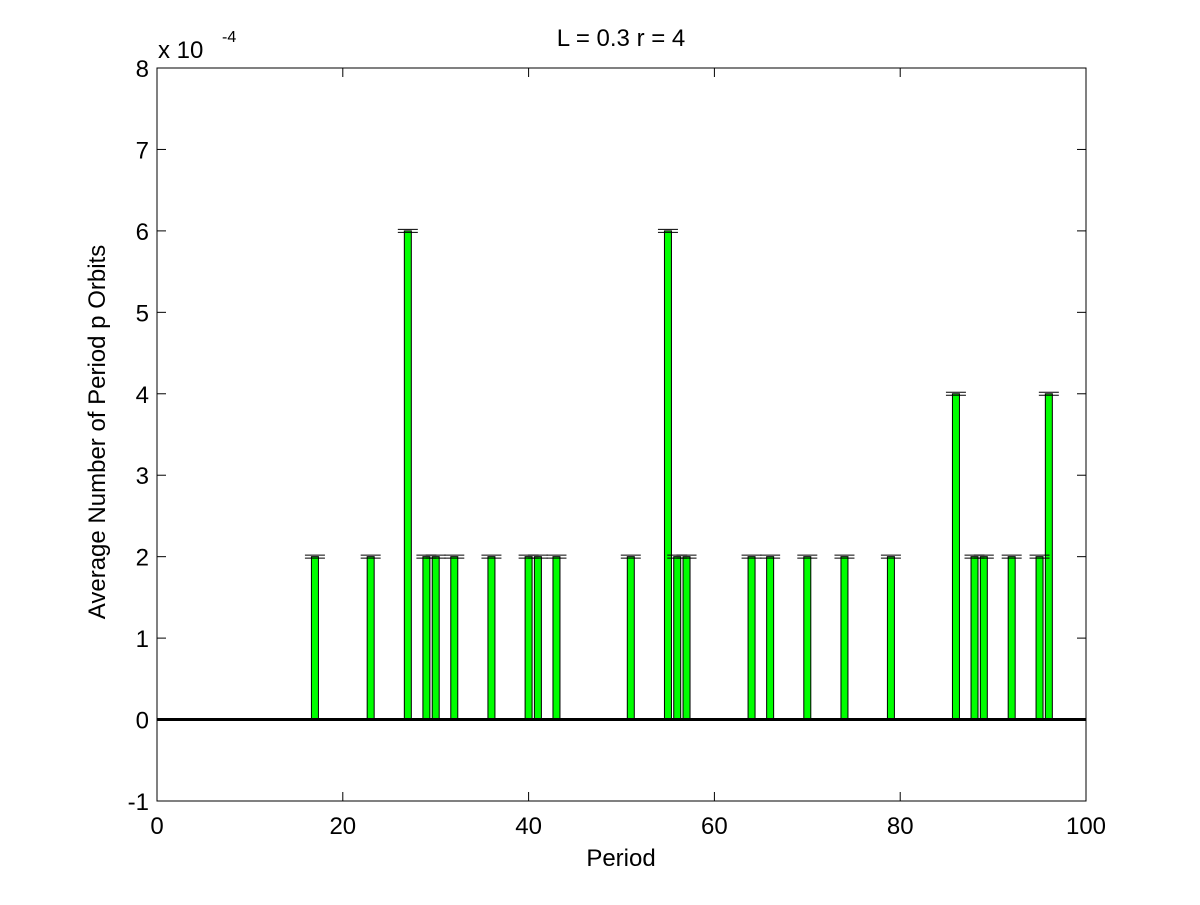  I want to click on y-tick-label-1: 1, so click(142, 639).